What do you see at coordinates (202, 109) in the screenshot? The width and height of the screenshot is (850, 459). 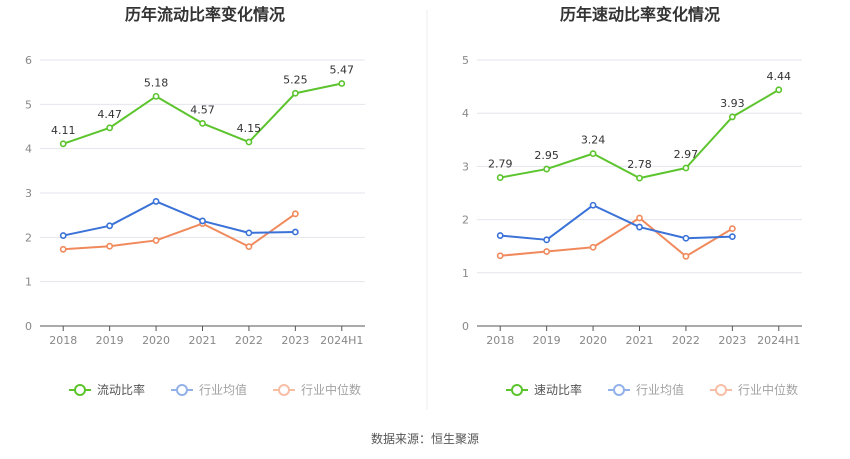 I see `data-label: 4.57` at bounding box center [202, 109].